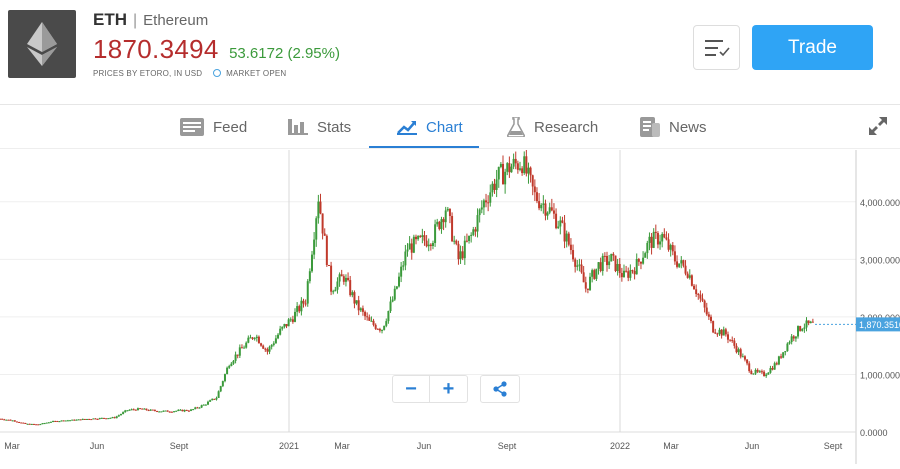 This screenshot has width=900, height=469. I want to click on fullscreen-icon, so click(878, 128).